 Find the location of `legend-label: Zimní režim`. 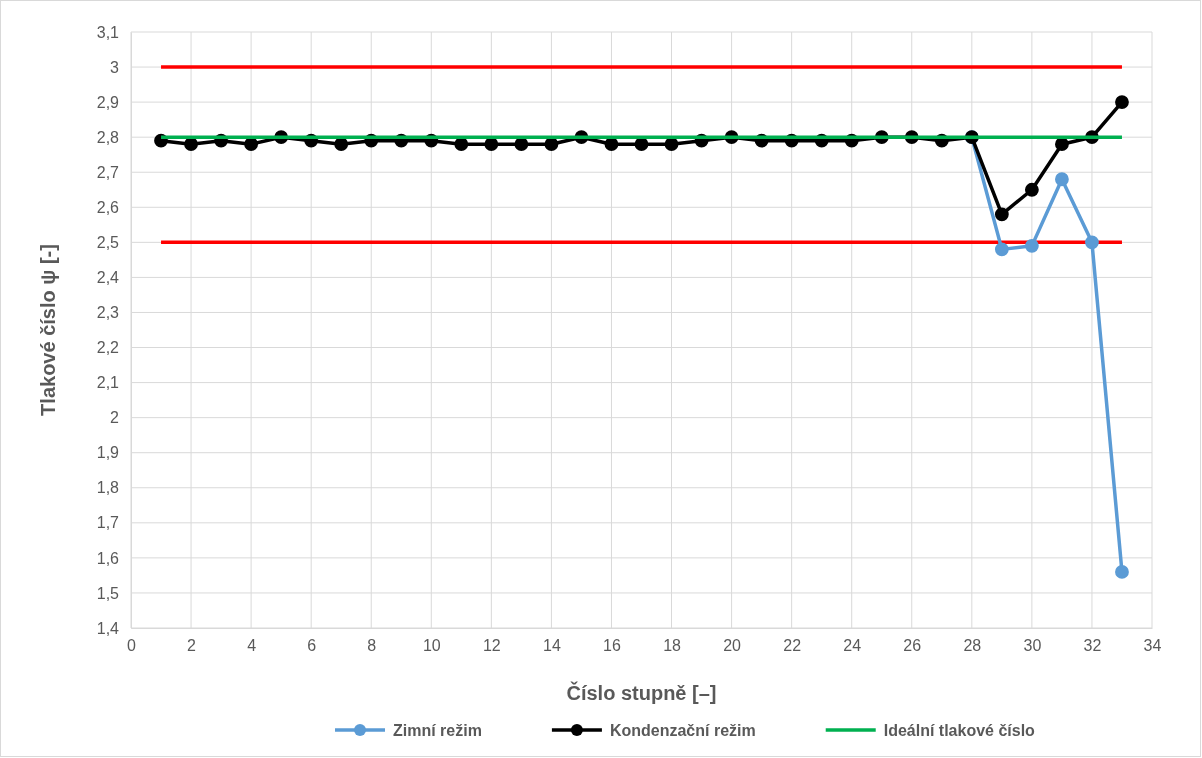

legend-label: Zimní režim is located at coordinates (437, 730).